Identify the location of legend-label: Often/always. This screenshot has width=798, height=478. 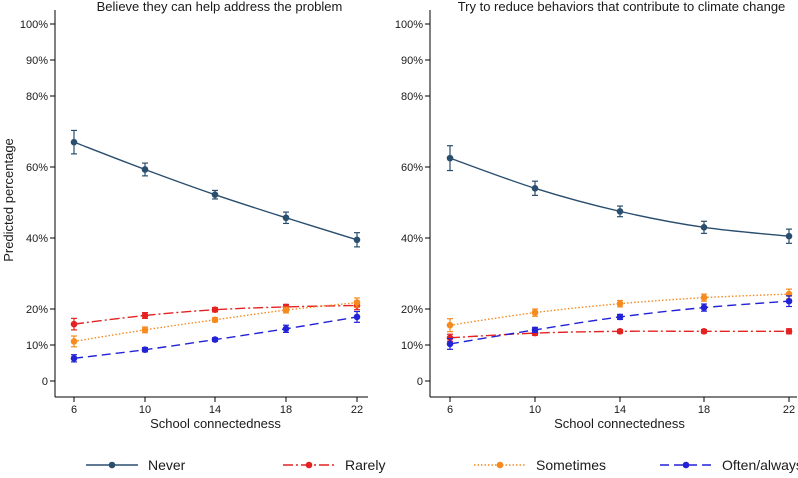
(760, 465).